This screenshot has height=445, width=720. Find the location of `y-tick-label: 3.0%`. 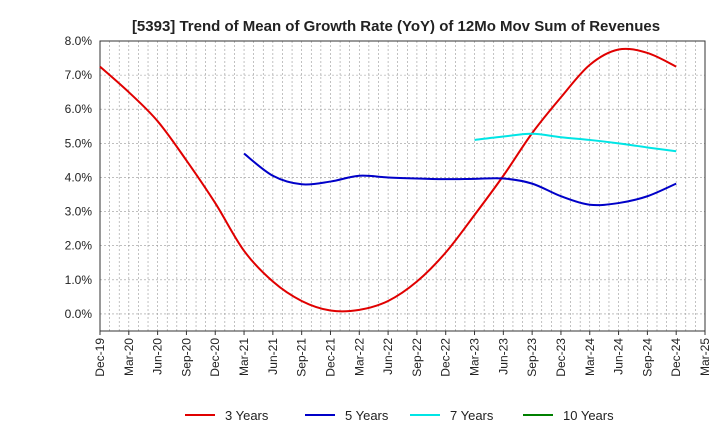

y-tick-label: 3.0% is located at coordinates (79, 212).